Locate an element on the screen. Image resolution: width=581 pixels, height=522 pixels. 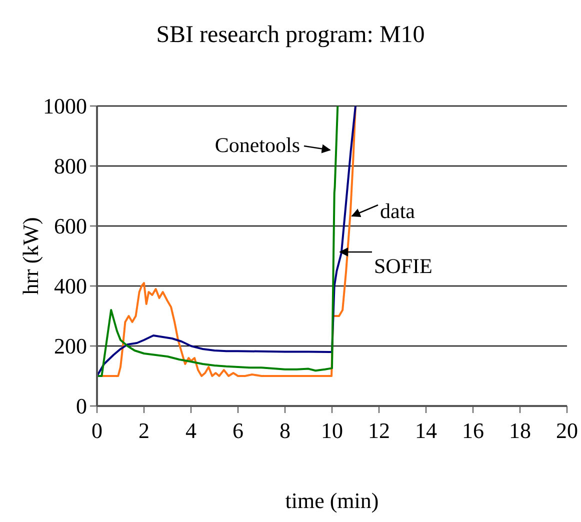
x-tick-label: 2 is located at coordinates (144, 430).